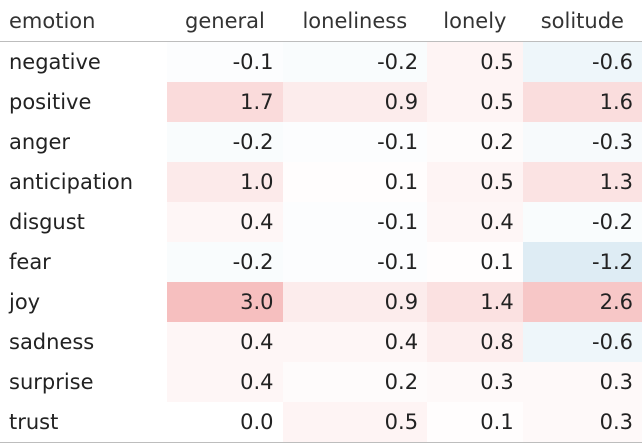 The height and width of the screenshot is (443, 642). I want to click on table-row: disgust 0.4 -0.1 0.4 -0.2, so click(321, 222).